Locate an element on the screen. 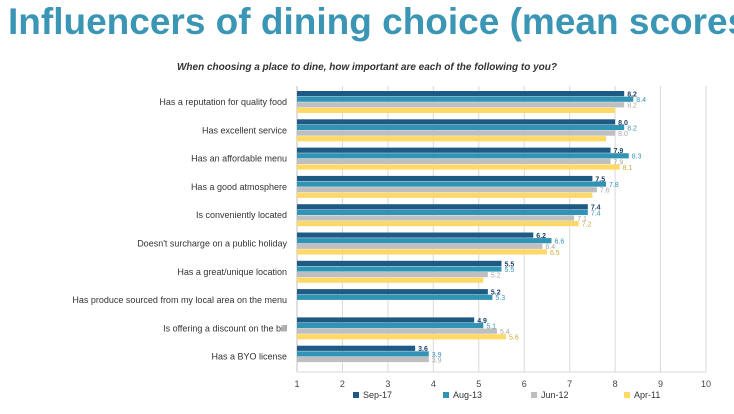 The height and width of the screenshot is (414, 734). data-label: 7.8 is located at coordinates (614, 185).